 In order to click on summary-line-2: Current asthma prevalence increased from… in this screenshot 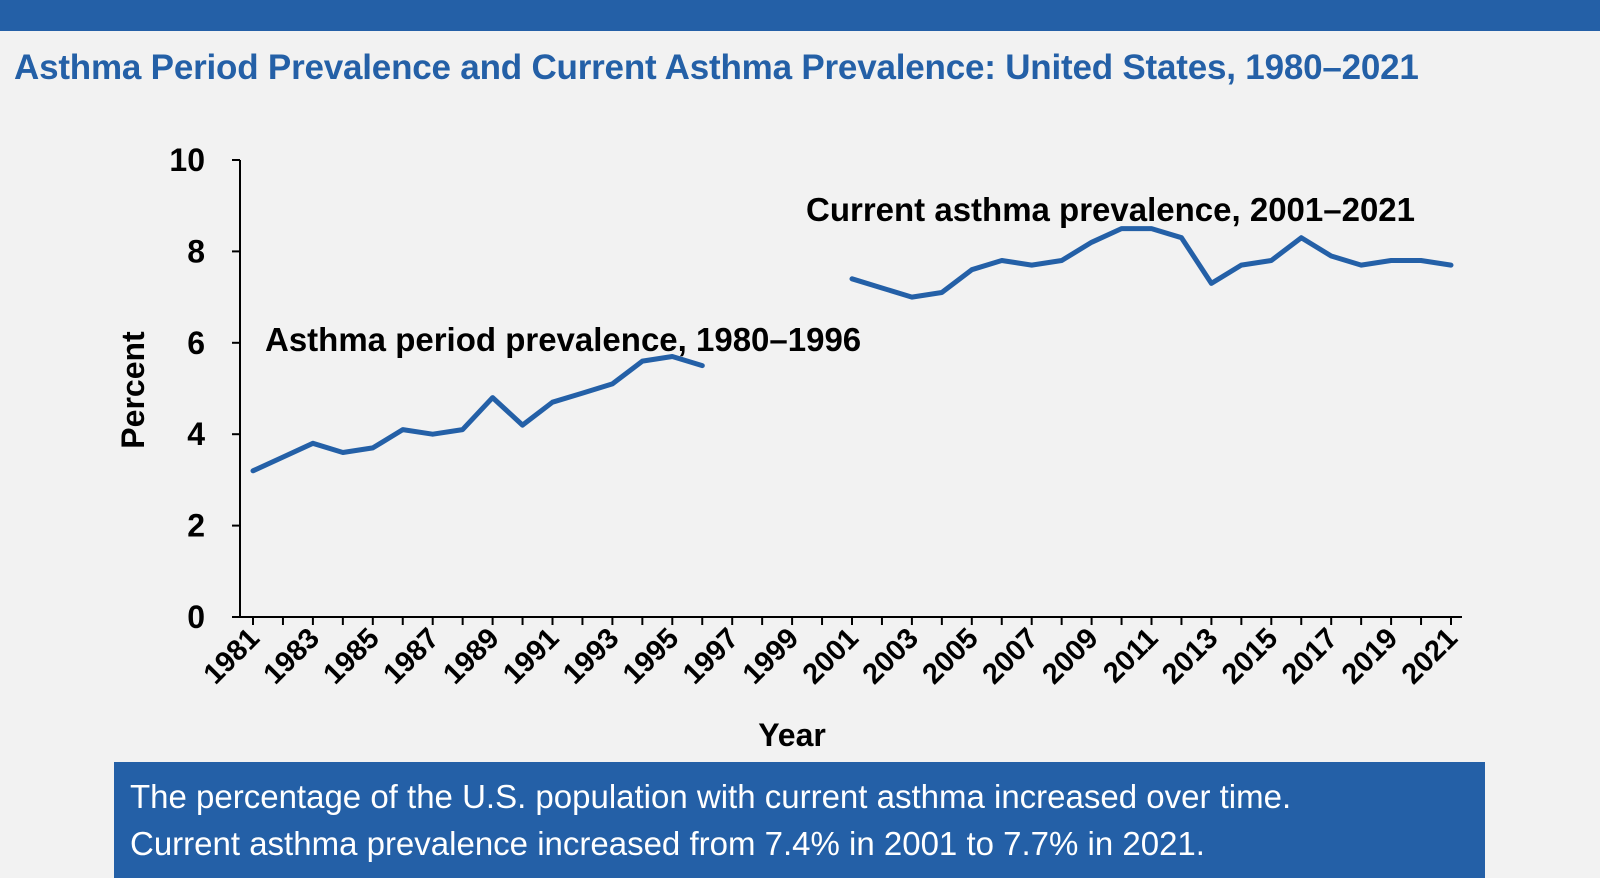, I will do `click(667, 843)`.